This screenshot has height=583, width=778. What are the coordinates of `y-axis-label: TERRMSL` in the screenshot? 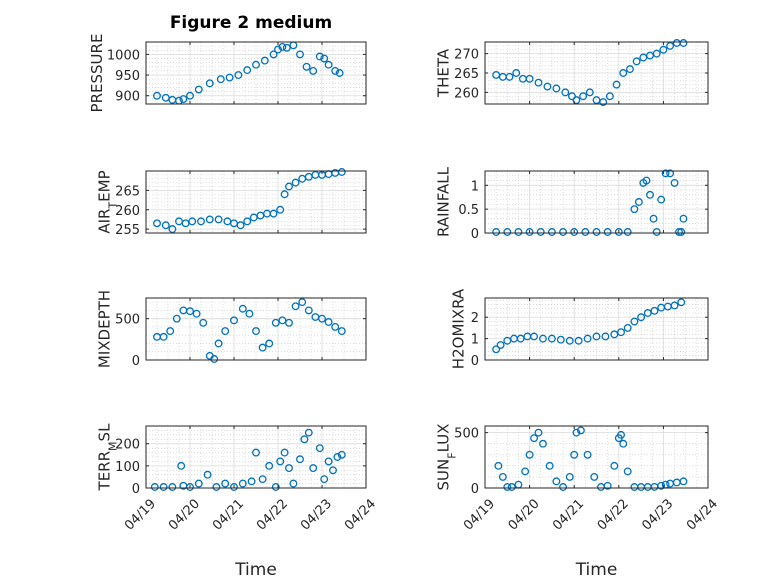 It's located at (108, 457).